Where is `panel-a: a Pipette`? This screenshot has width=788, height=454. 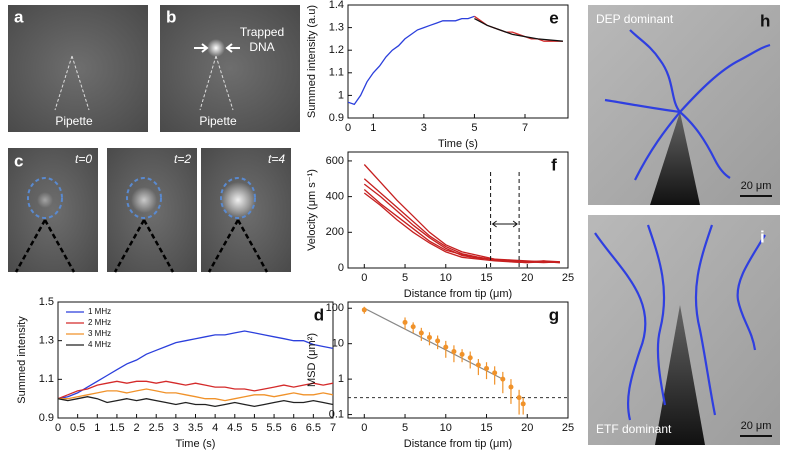 panel-a: a Pipette is located at coordinates (78, 68).